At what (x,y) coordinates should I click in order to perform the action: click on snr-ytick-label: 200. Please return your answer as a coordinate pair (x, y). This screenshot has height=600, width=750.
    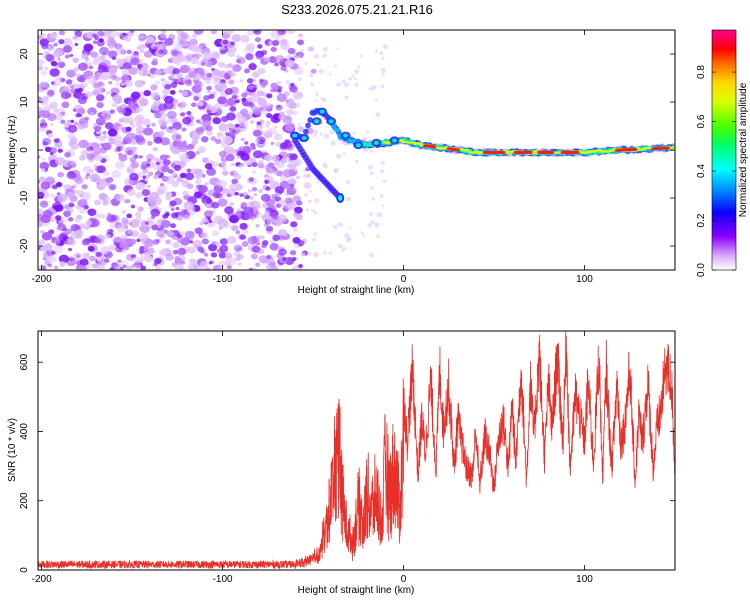
    Looking at the image, I should click on (24, 500).